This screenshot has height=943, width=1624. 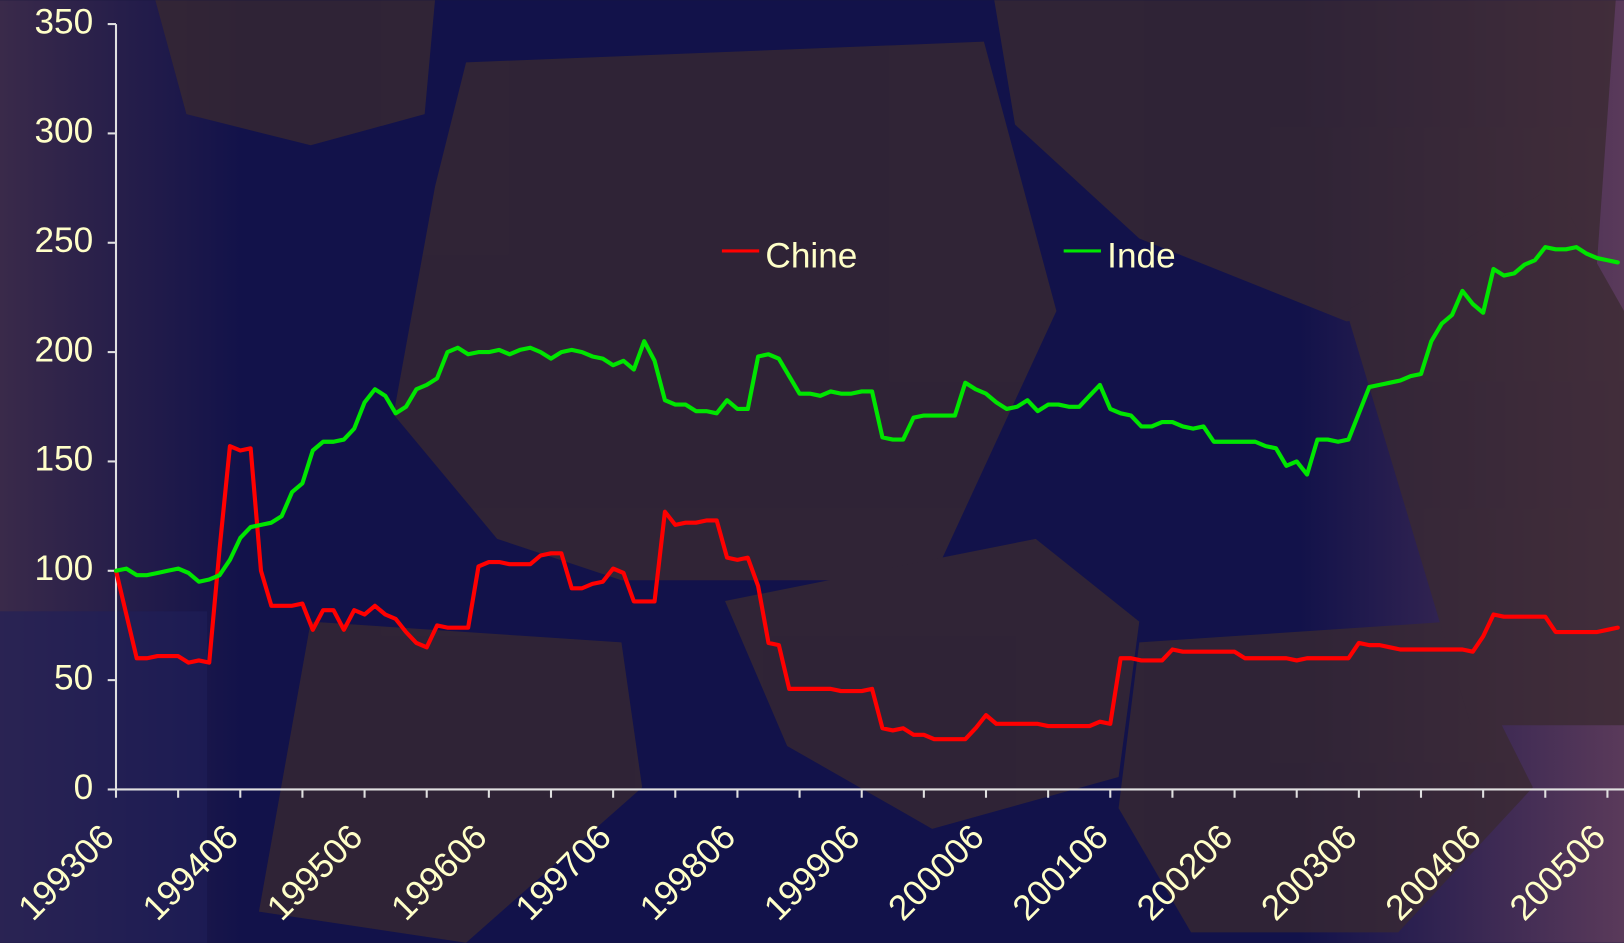 I want to click on legend-label: Inde, so click(x=1141, y=255).